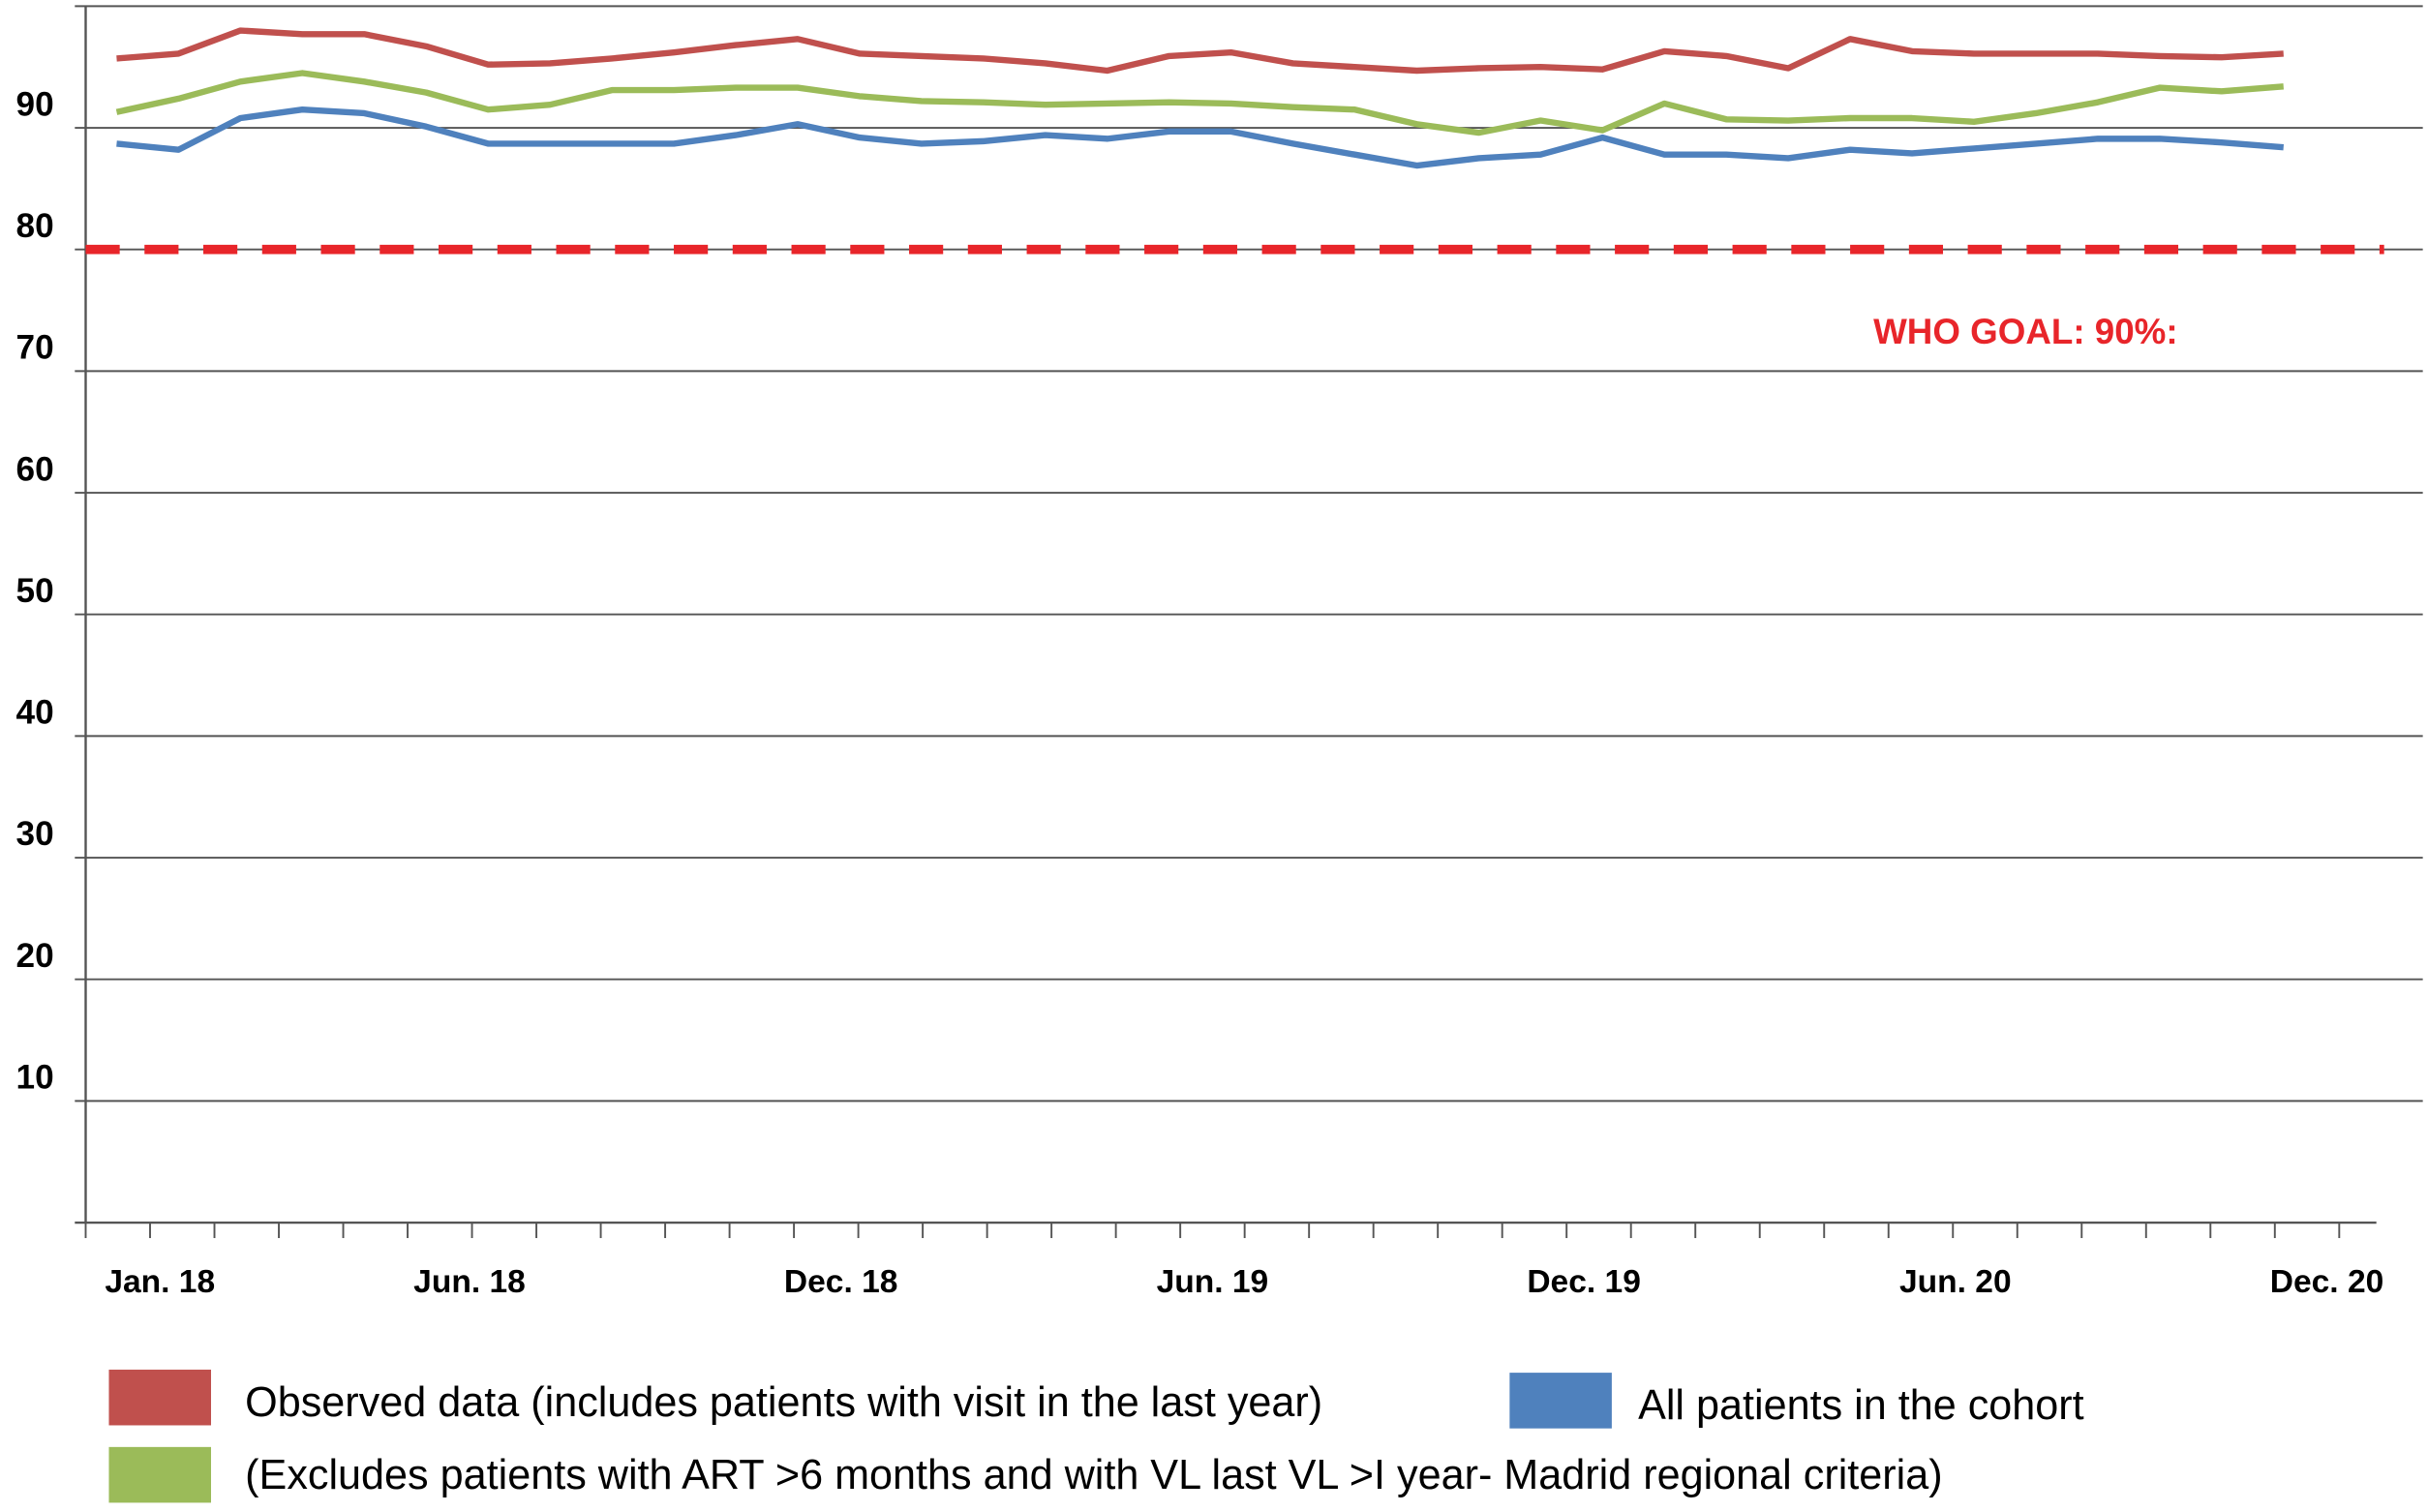 The image size is (2428, 1512). Describe the element at coordinates (1584, 1282) in the screenshot. I see `x-tick-label: Dec. 19` at that location.